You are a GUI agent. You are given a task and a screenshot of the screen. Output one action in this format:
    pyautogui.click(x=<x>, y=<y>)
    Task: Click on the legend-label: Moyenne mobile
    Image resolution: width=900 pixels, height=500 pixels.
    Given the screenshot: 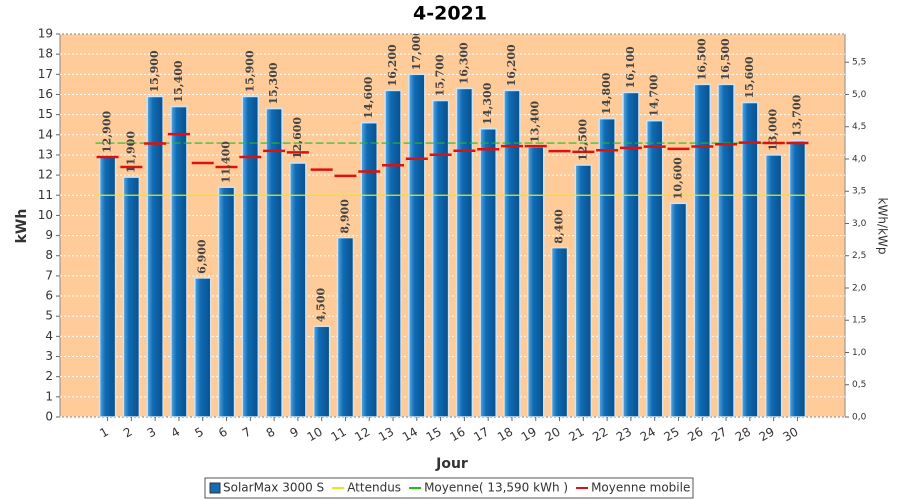 What is the action you would take?
    pyautogui.click(x=640, y=488)
    